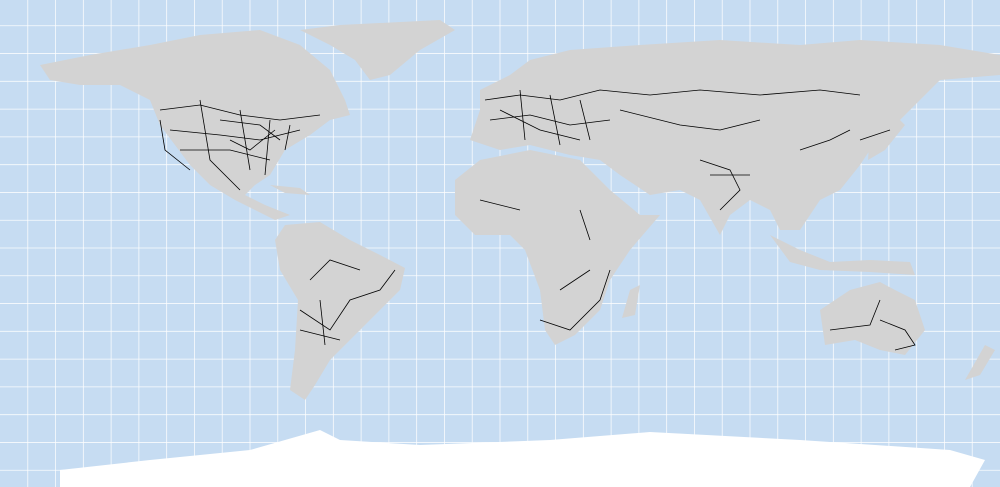 The height and width of the screenshot is (487, 1000). I want to click on greenland, so click(377, 50).